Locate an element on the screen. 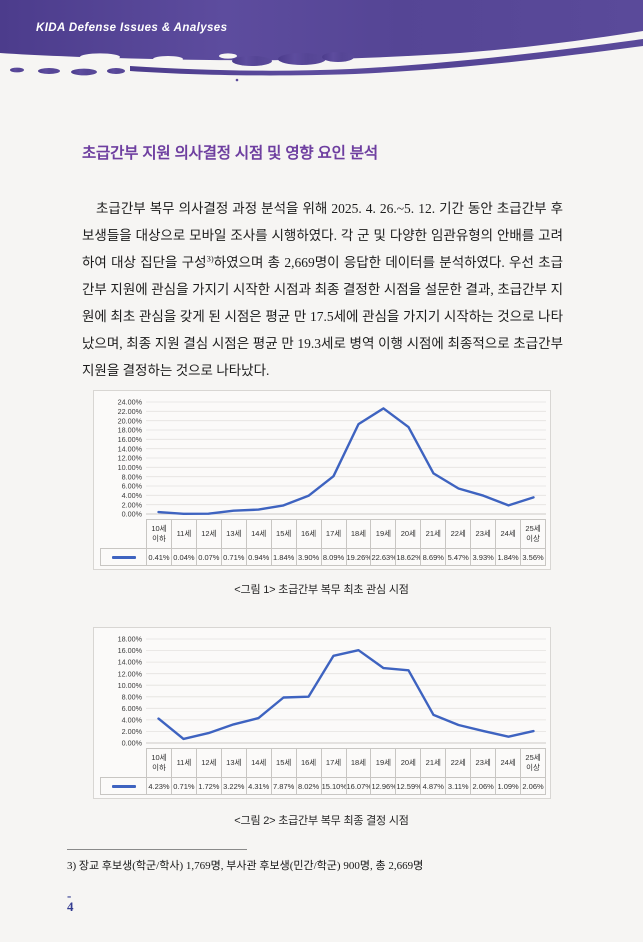 This screenshot has width=643, height=942. svg-text: 22.00% is located at coordinates (130, 411).